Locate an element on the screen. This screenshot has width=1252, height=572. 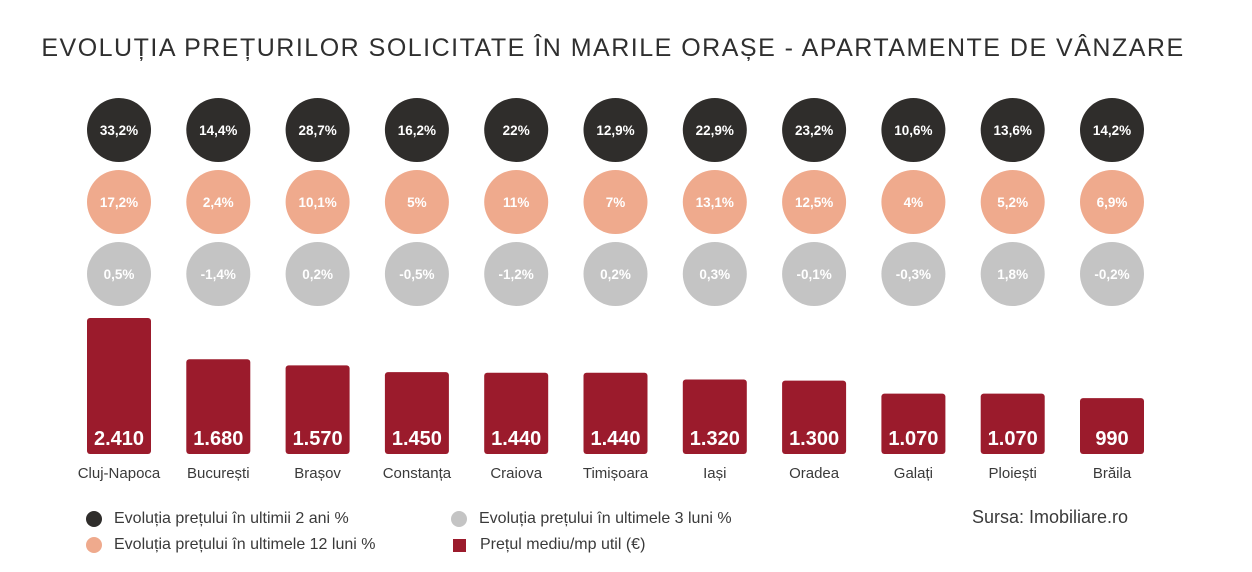
price-label-5: 1.440 is located at coordinates (615, 439).